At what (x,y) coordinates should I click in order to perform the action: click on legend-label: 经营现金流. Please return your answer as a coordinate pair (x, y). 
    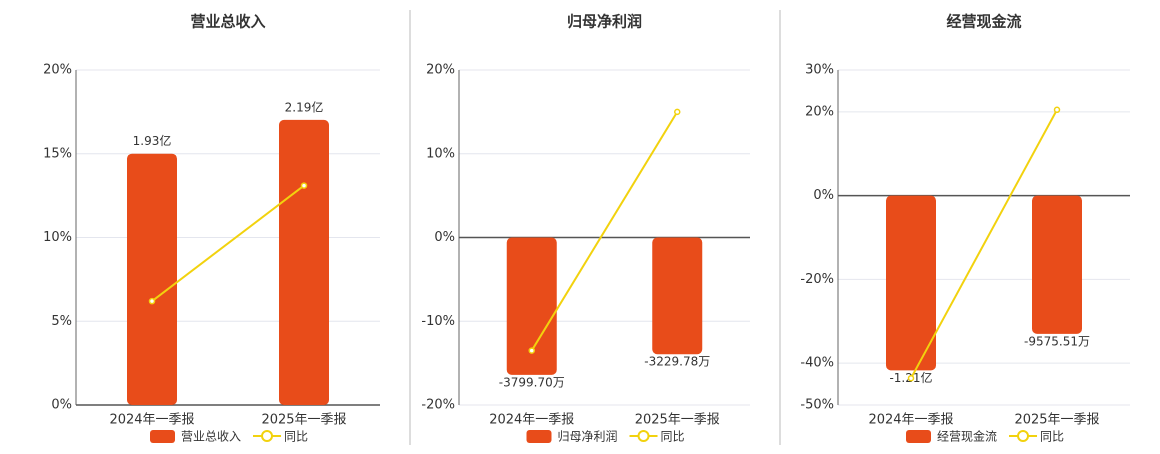
    Looking at the image, I should click on (967, 436).